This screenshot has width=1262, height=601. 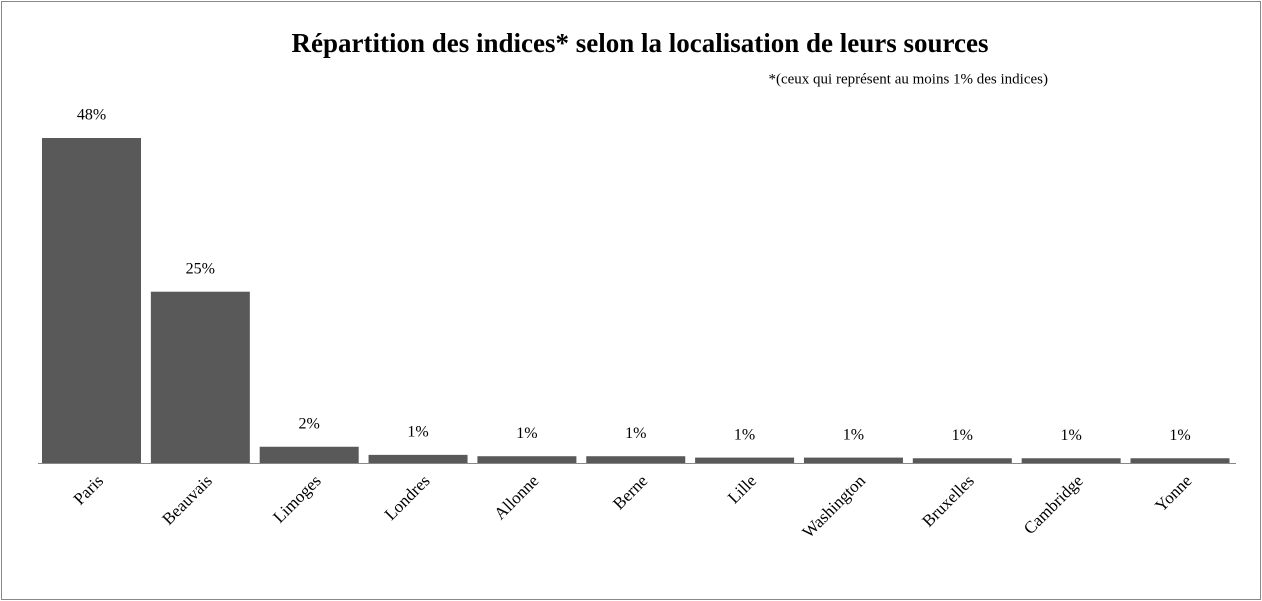 I want to click on value-label: 2%, so click(x=309, y=423).